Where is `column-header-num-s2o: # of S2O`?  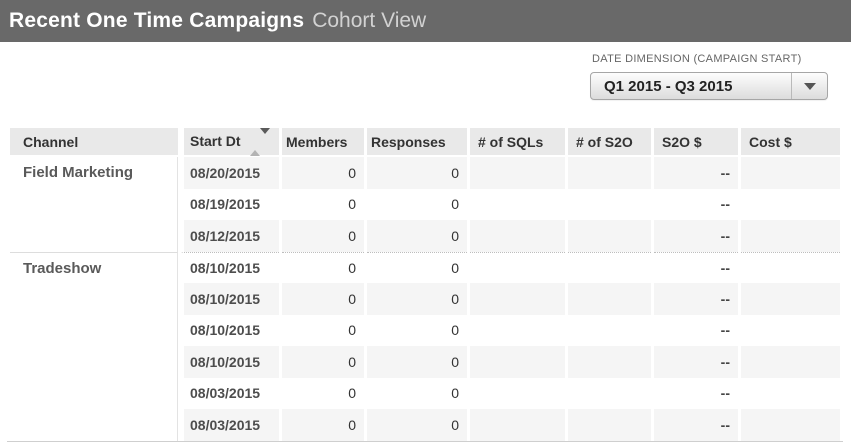
column-header-num-s2o: # of S2O is located at coordinates (609, 142).